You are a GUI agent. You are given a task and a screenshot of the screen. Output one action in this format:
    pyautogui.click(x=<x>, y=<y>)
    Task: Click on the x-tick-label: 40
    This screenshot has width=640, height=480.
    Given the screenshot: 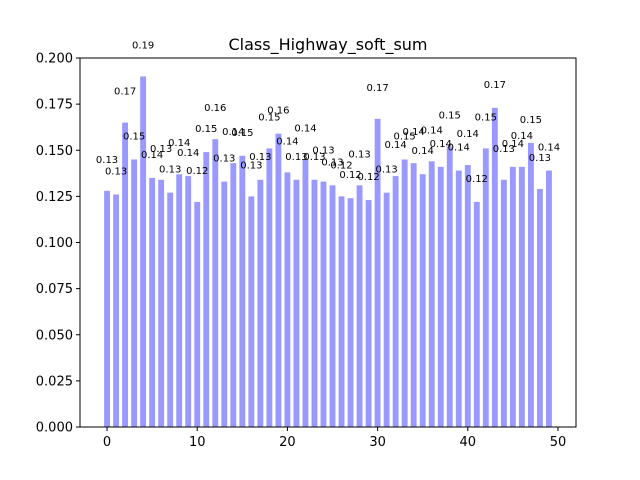 What is the action you would take?
    pyautogui.click(x=468, y=442)
    